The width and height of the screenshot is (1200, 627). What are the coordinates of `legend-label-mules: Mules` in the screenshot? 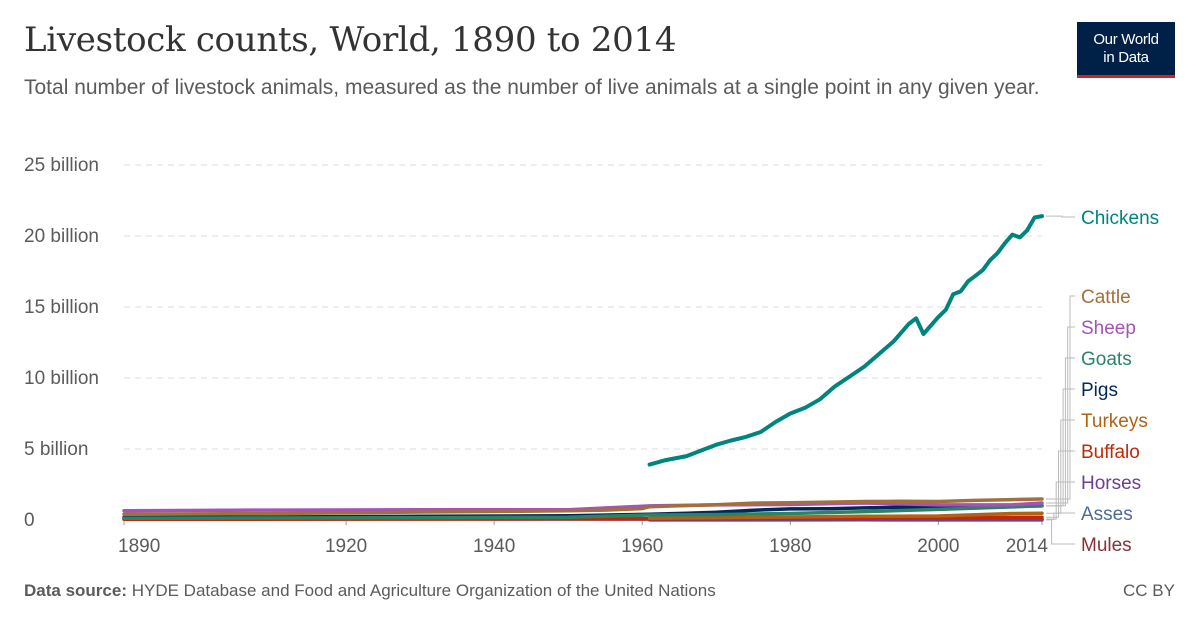 It's located at (1106, 545).